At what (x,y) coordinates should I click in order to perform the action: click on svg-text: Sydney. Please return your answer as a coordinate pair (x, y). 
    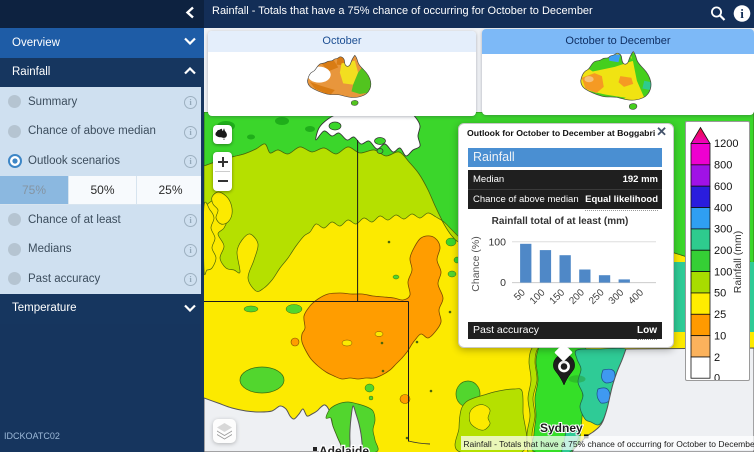
    Looking at the image, I should click on (561, 428).